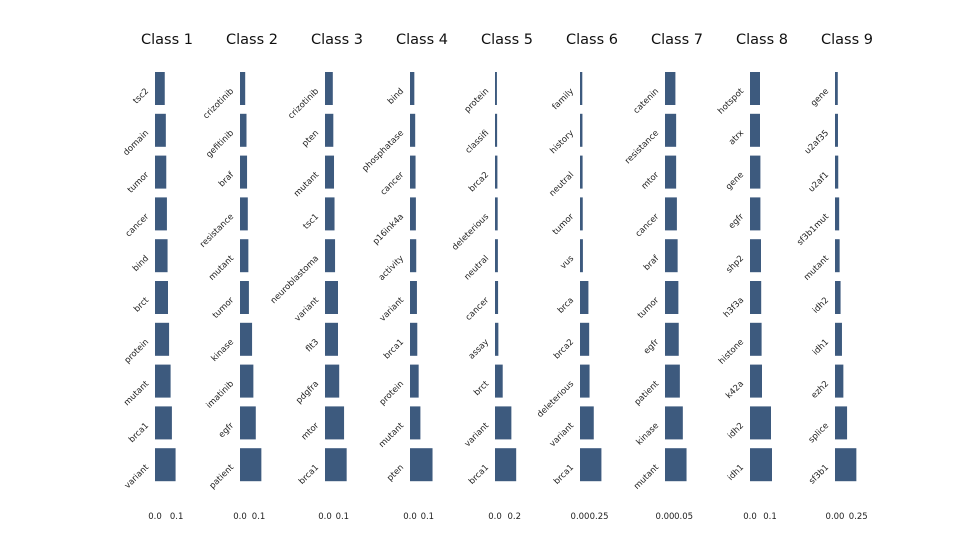 The height and width of the screenshot is (550, 974). I want to click on x-tick-label: 0.2, so click(514, 517).